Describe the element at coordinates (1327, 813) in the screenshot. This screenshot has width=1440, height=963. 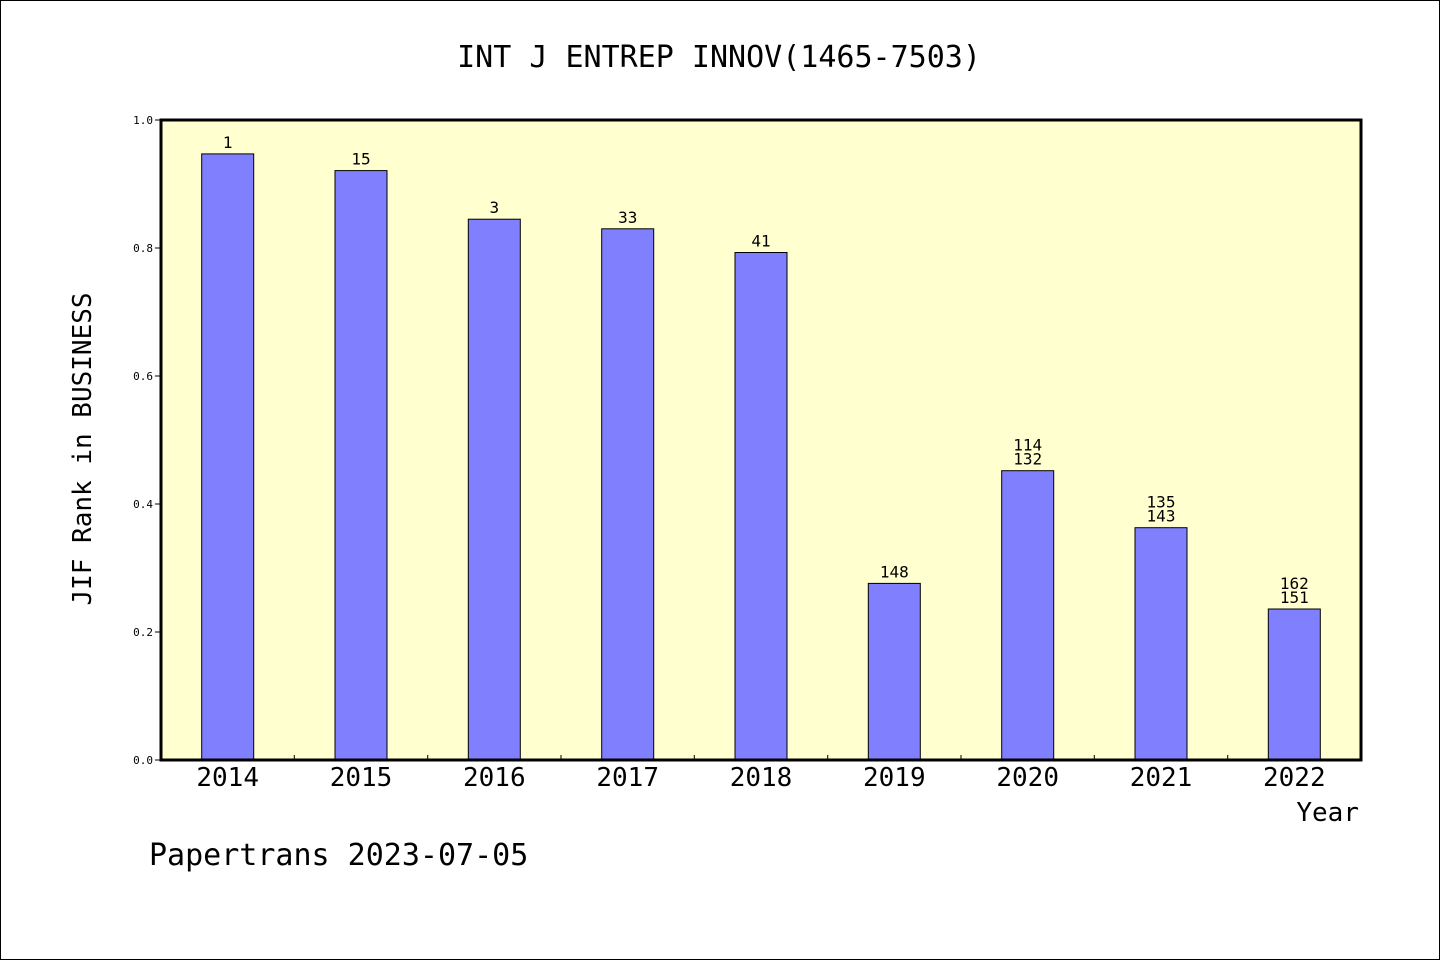
I see `x-axis-label: Year` at that location.